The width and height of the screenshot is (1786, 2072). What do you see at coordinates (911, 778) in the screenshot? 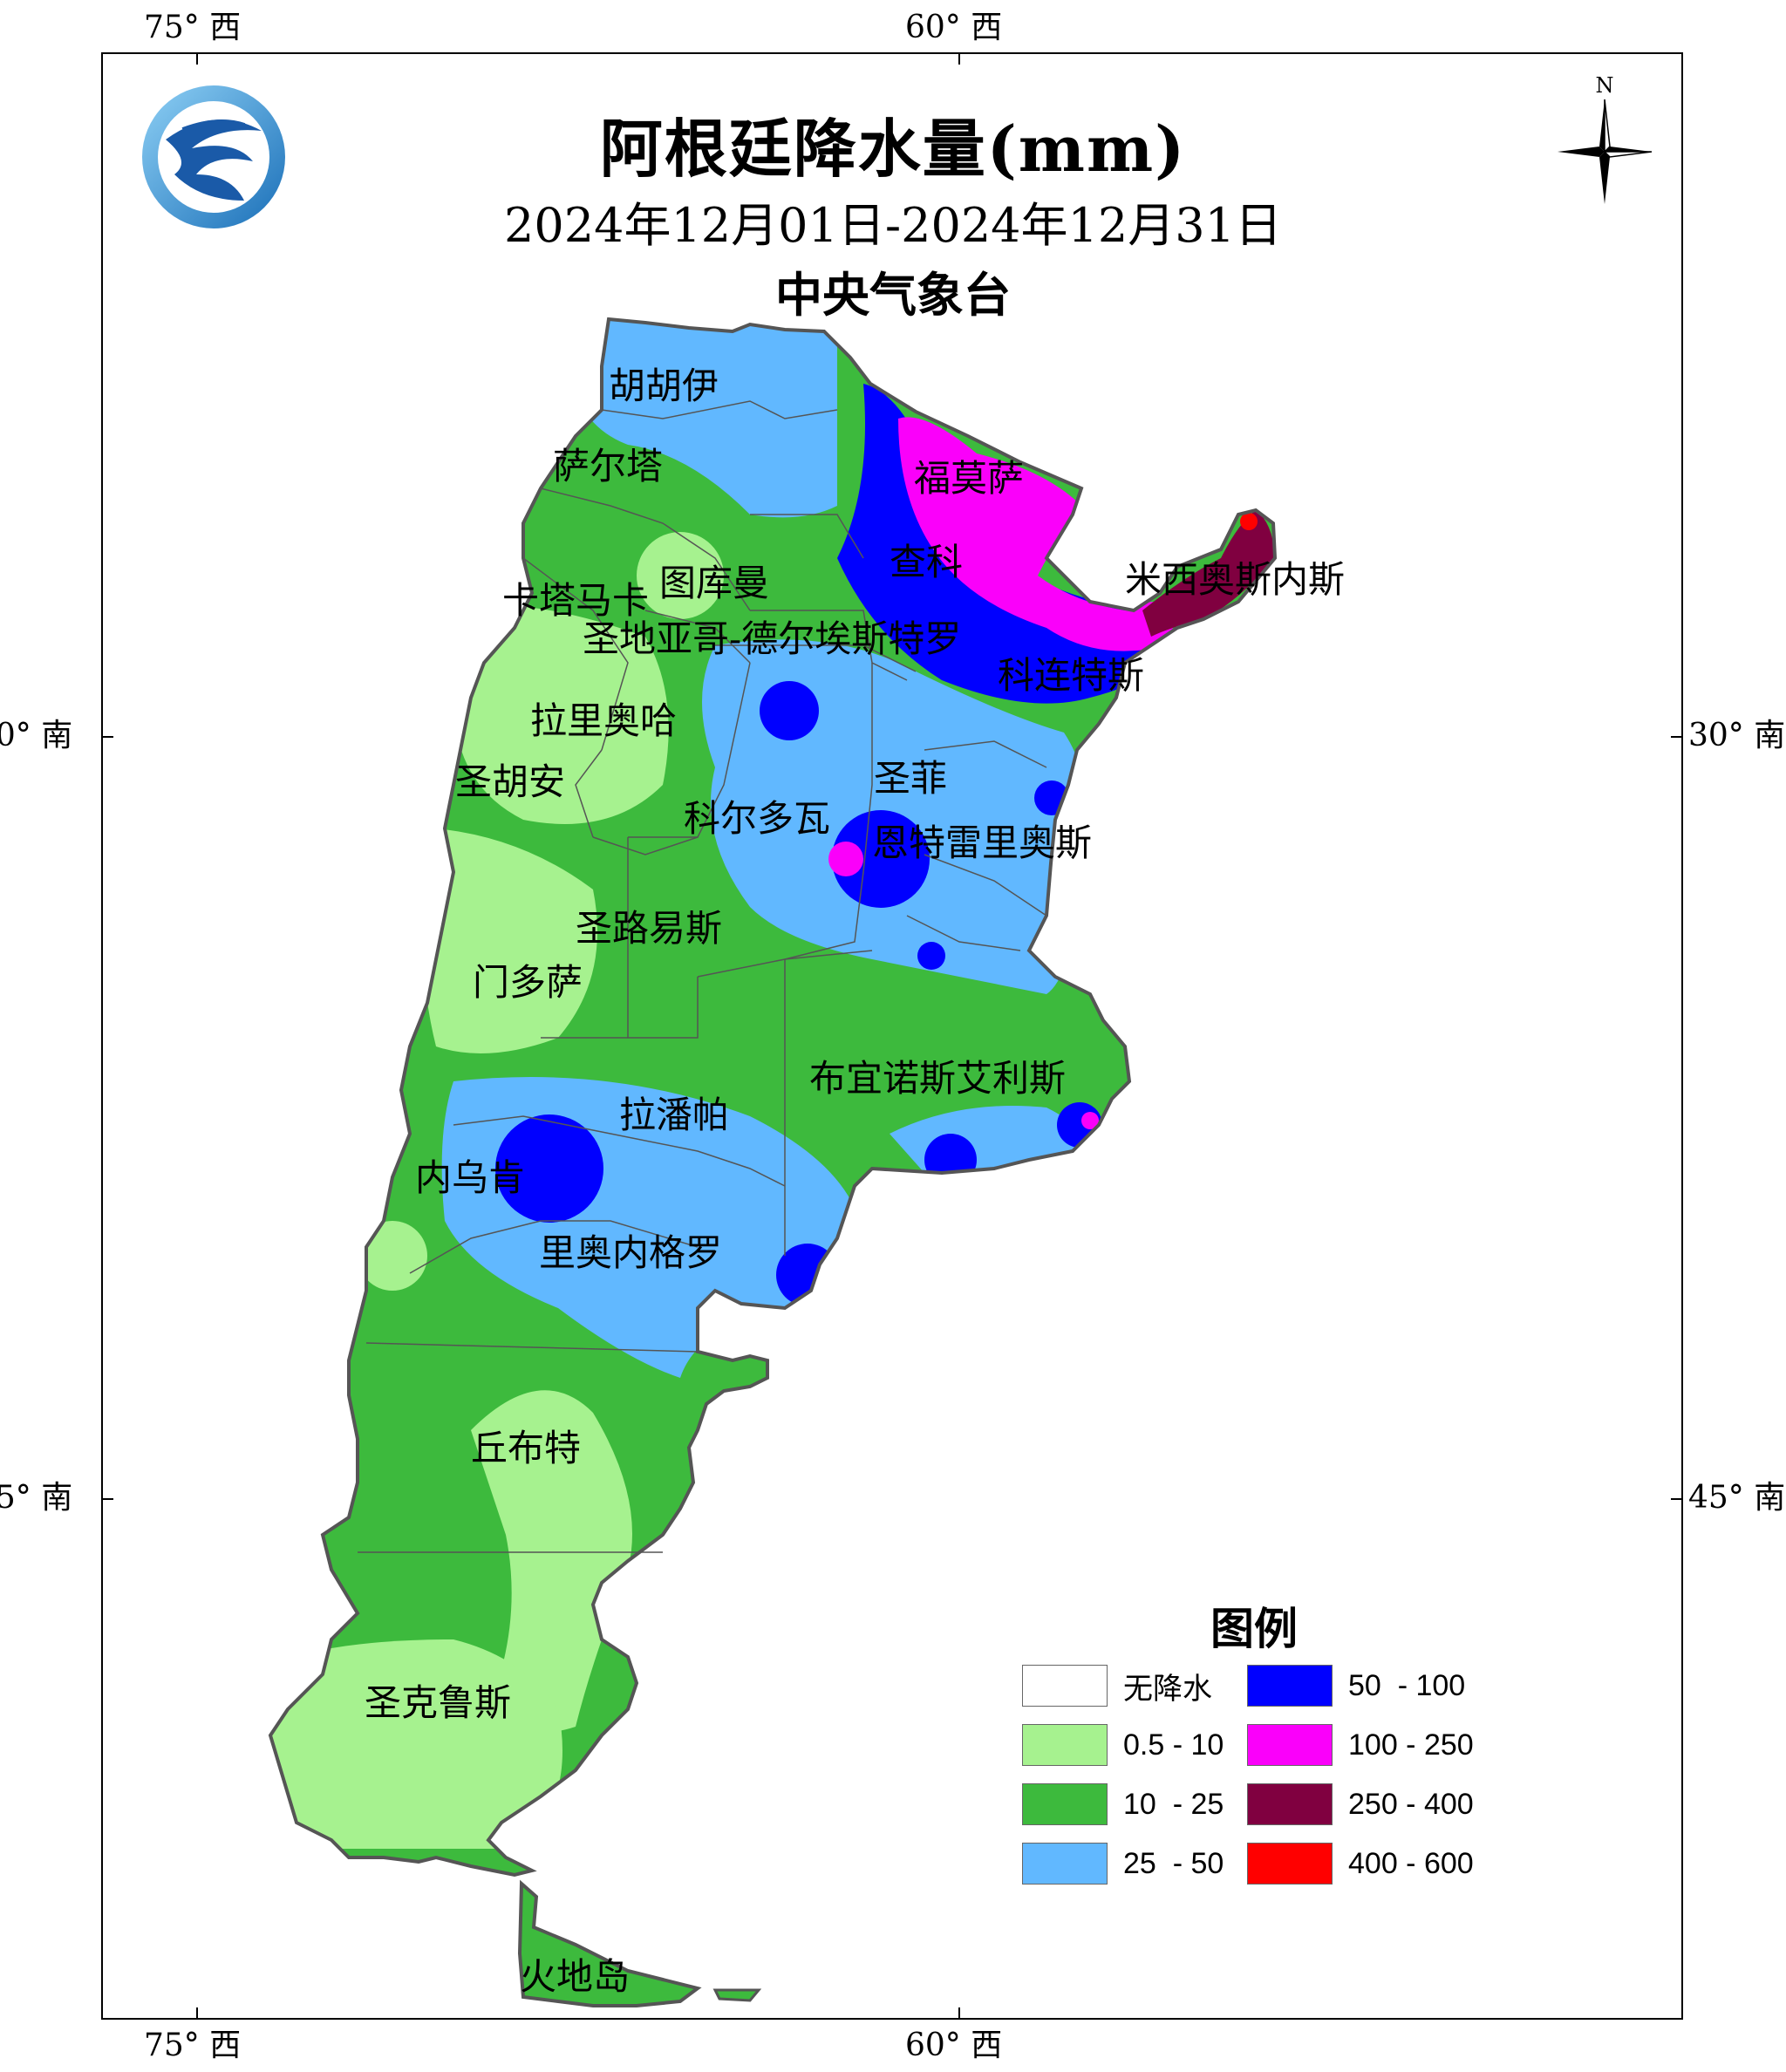
I see `province-label-santa-fe: 圣菲` at bounding box center [911, 778].